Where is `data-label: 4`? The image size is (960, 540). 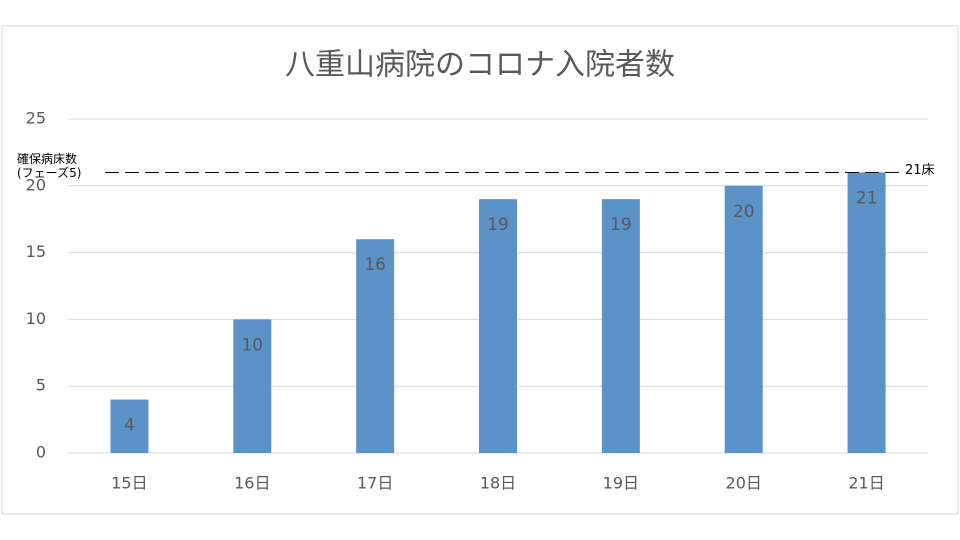 data-label: 4 is located at coordinates (129, 426).